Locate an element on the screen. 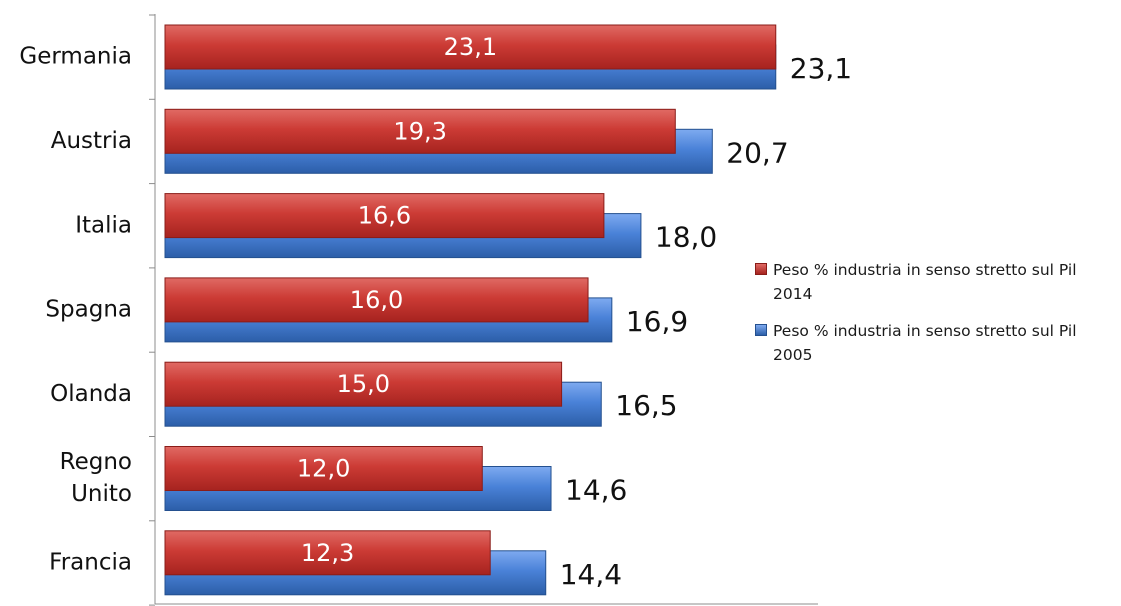 The height and width of the screenshot is (606, 1121). bar-2014-spagna is located at coordinates (376, 300).